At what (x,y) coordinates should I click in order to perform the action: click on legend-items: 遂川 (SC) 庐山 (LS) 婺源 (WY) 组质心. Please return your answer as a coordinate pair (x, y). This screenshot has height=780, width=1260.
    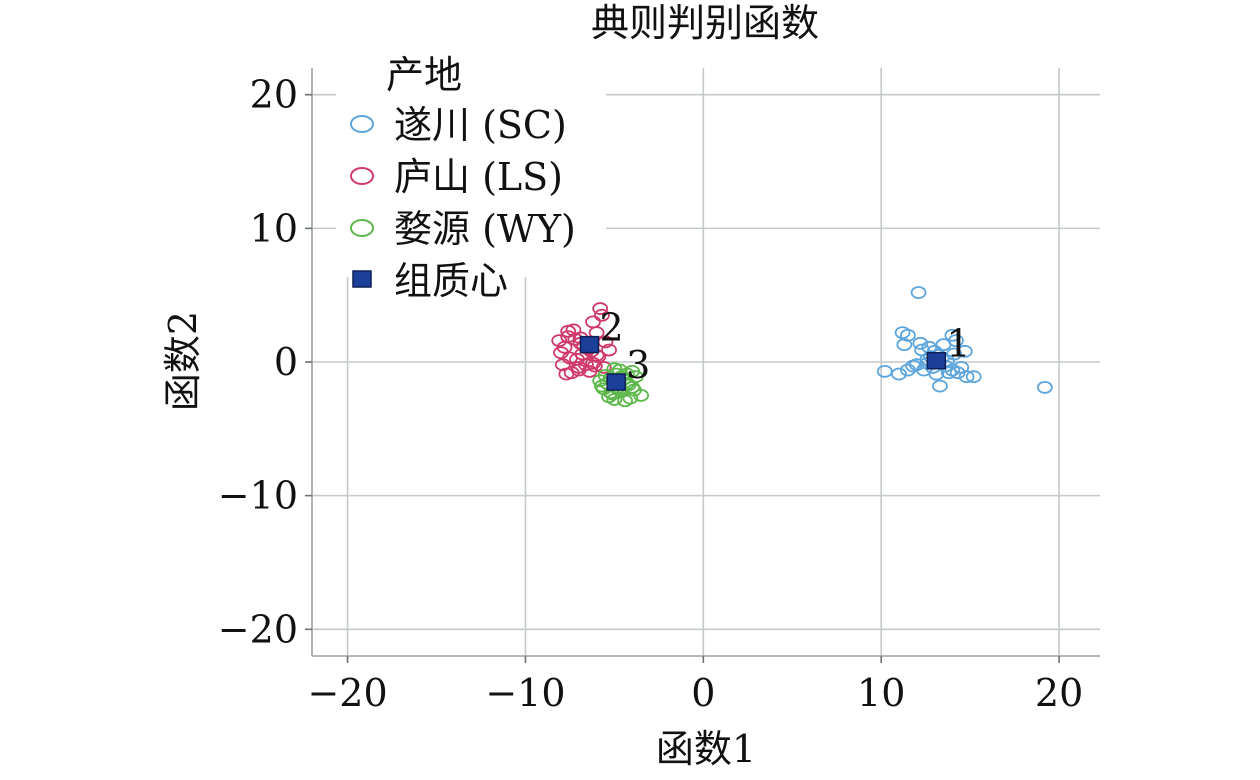
    Looking at the image, I should click on (463, 203).